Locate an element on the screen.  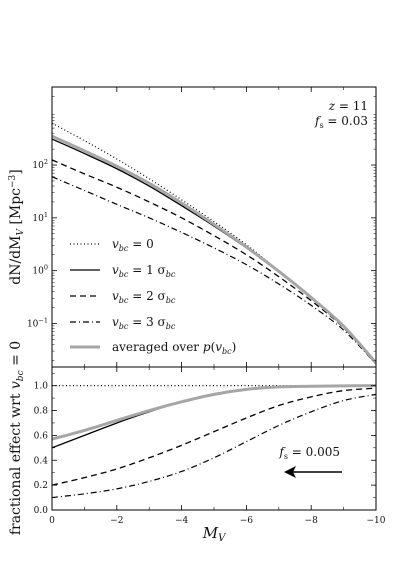
bottom-y-tick-label: 0.0 is located at coordinates (41, 511).